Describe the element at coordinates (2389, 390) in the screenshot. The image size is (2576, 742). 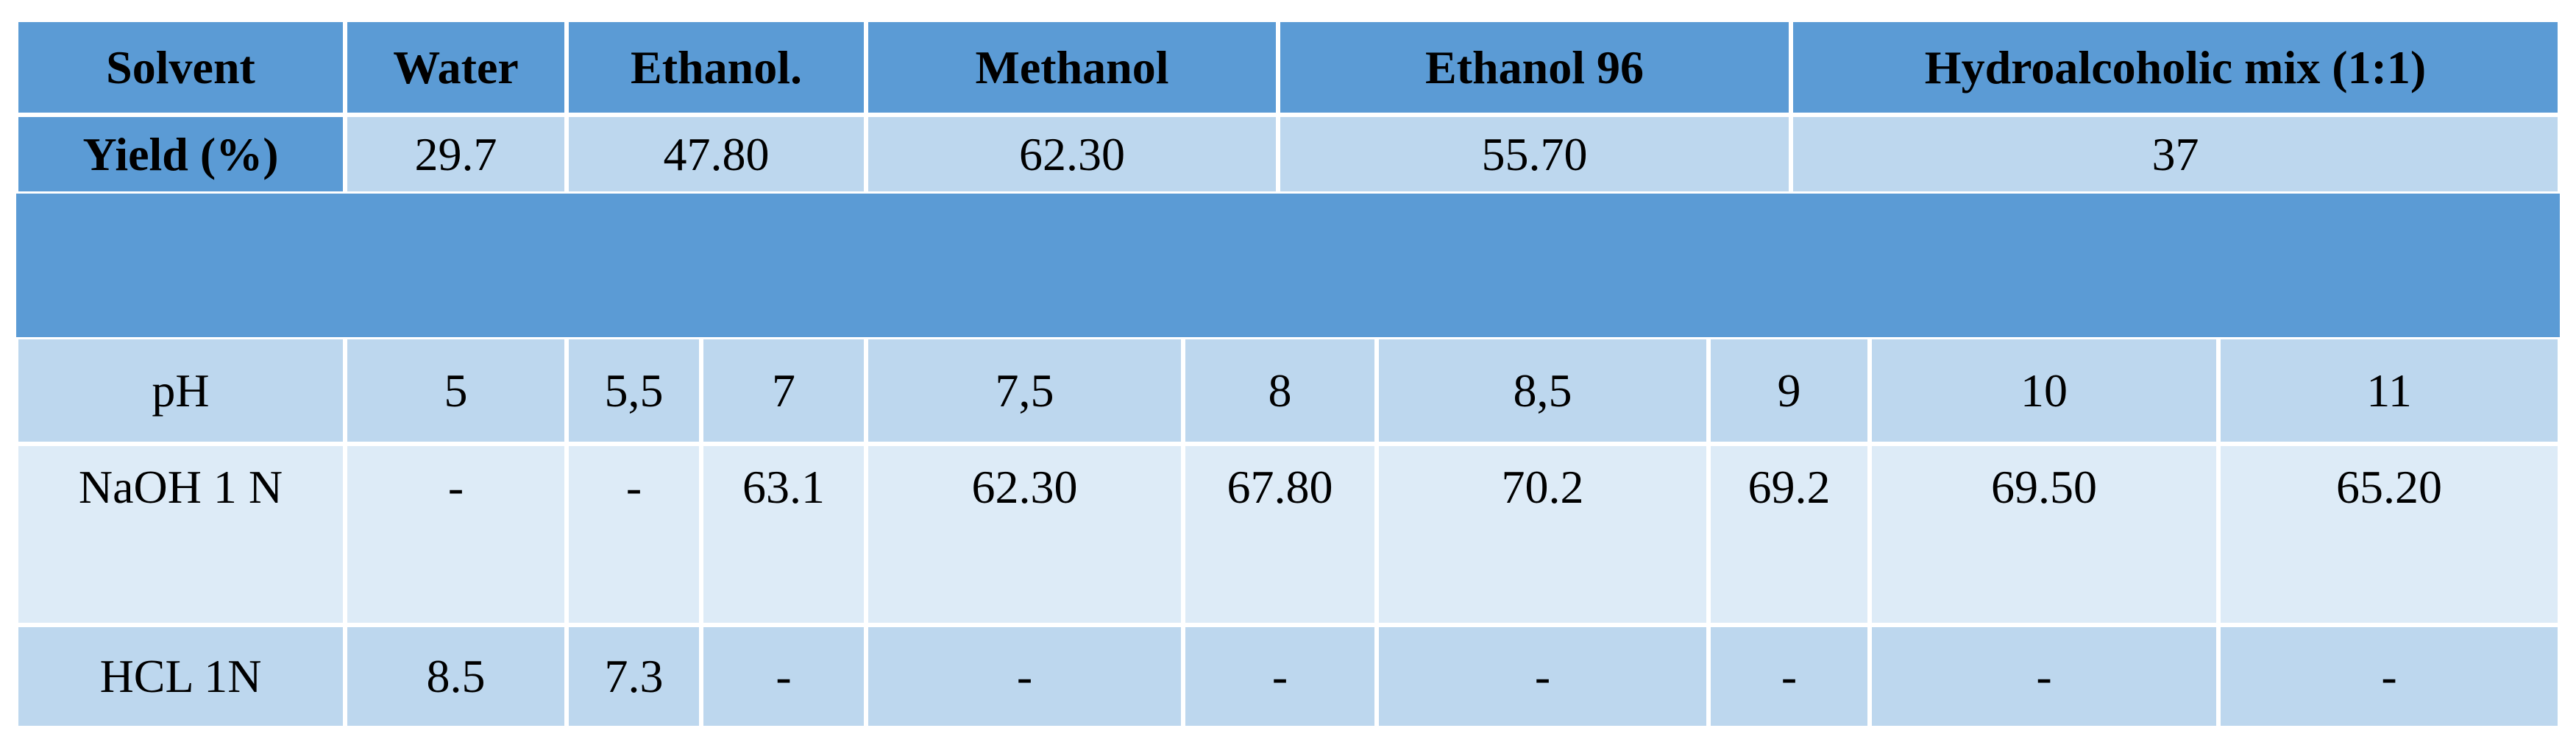
I see `table-cell: 11` at that location.